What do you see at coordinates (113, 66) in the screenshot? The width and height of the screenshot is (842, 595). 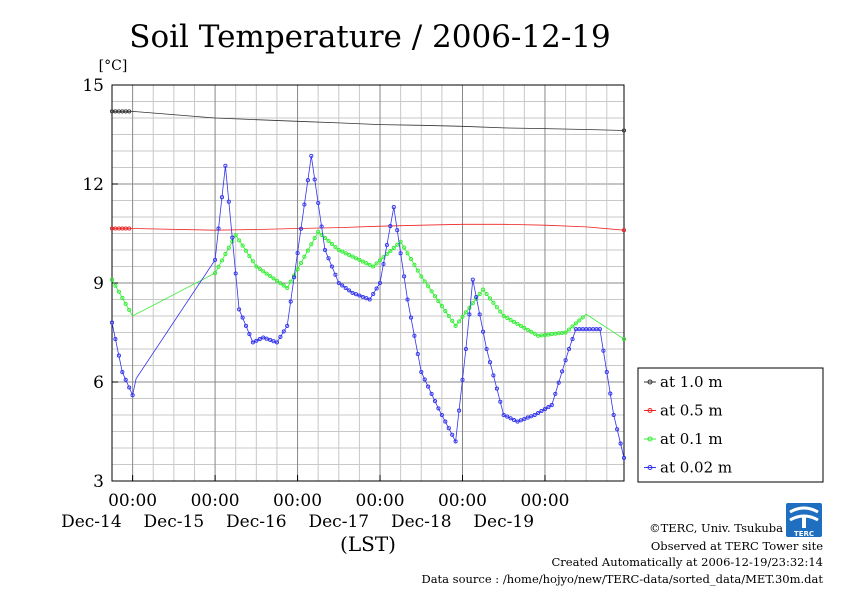 I see `y-axis-unit: [°C]` at bounding box center [113, 66].